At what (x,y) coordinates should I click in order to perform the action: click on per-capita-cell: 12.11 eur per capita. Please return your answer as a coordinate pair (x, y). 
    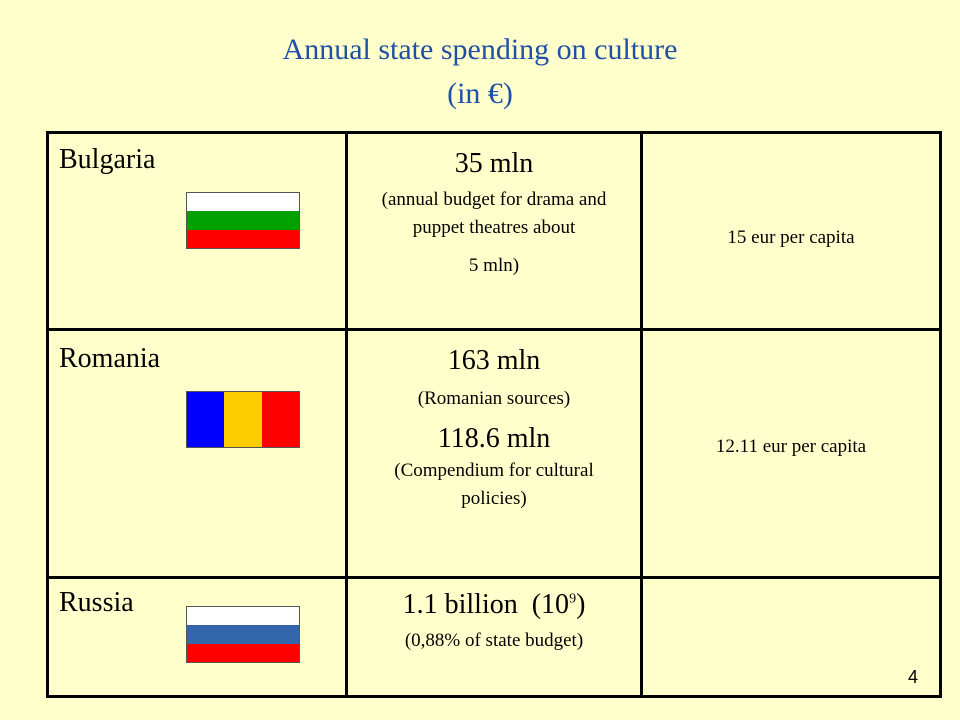
    Looking at the image, I should click on (791, 453).